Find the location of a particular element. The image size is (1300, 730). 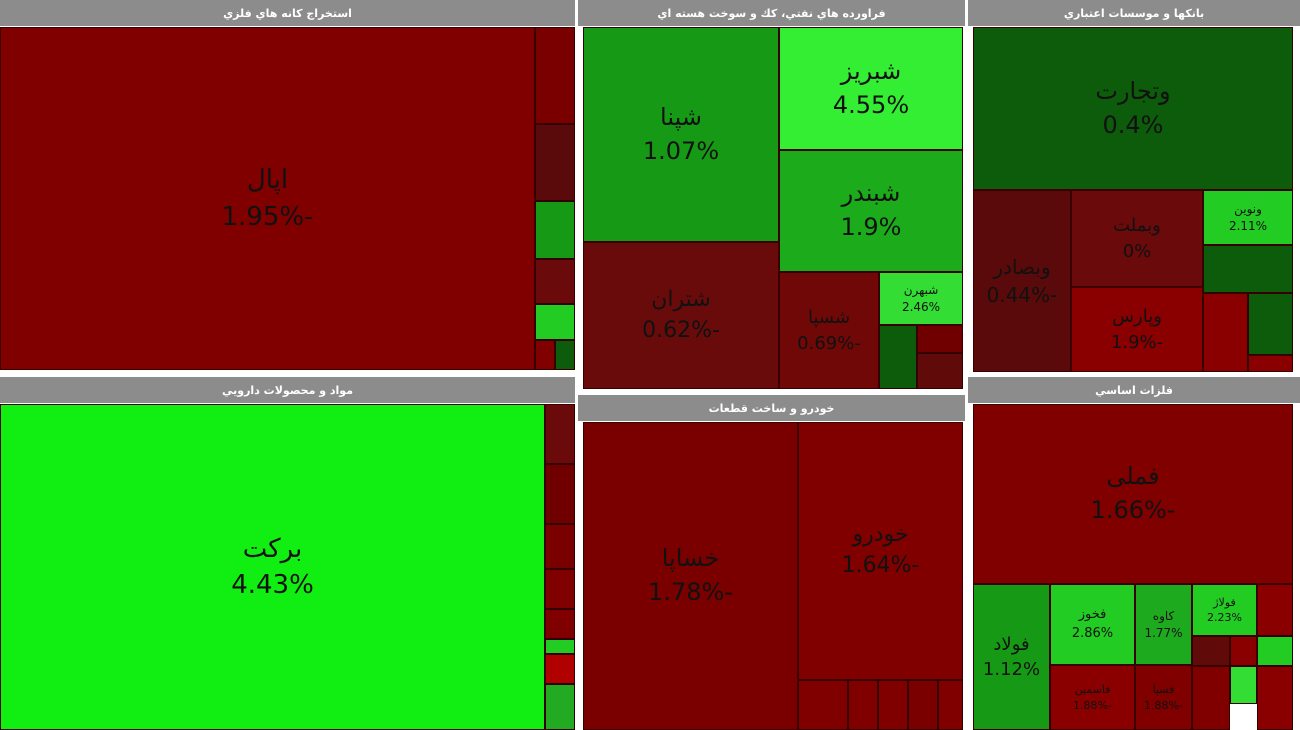

tile: فسپا -1.88% is located at coordinates (1163, 697).